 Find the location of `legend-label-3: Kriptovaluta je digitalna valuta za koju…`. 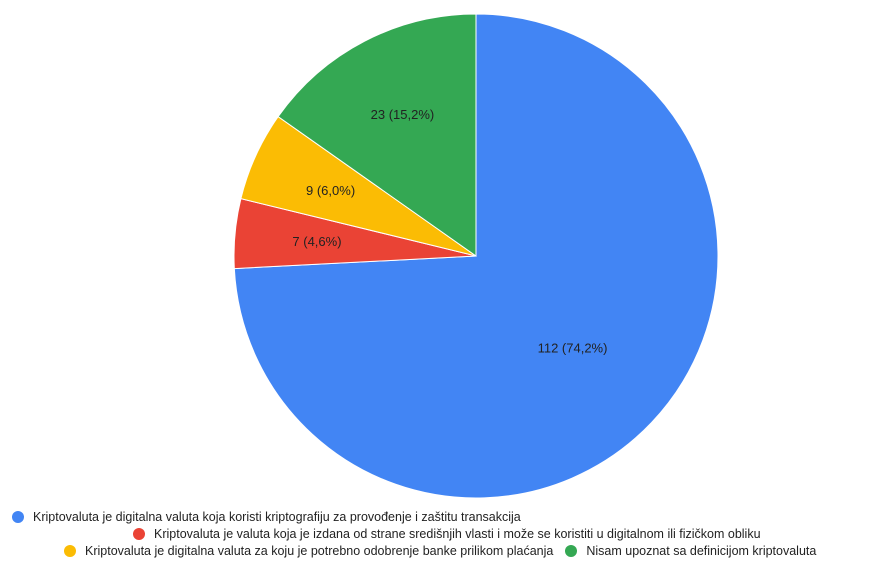

legend-label-3: Kriptovaluta je digitalna valuta za koju… is located at coordinates (319, 551).